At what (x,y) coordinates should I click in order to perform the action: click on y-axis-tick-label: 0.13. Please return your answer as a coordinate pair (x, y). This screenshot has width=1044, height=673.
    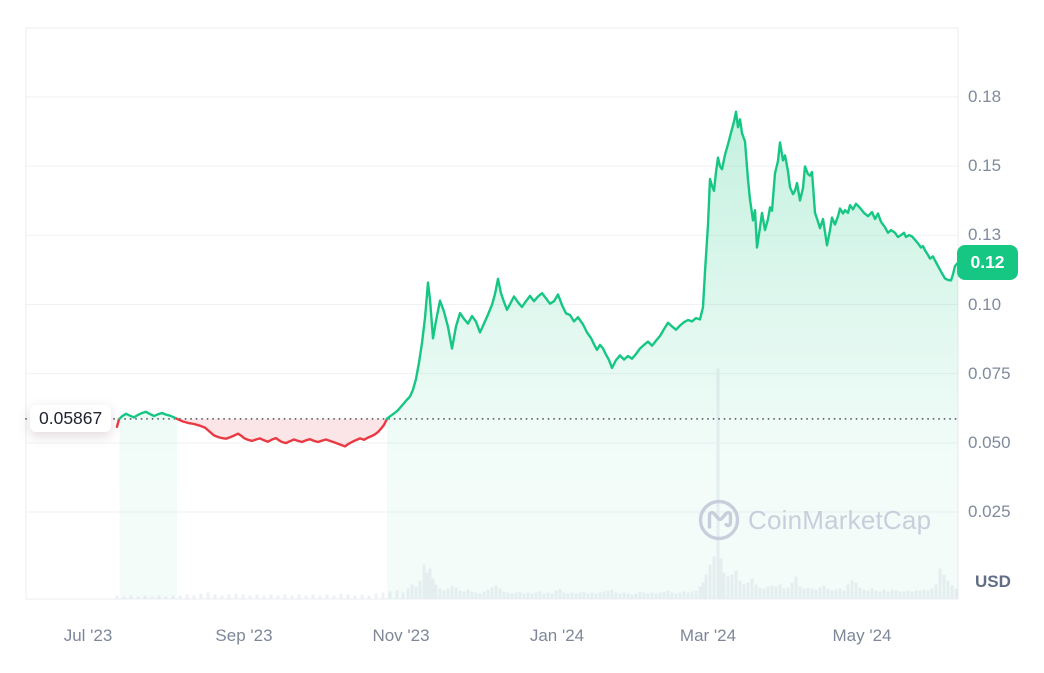
    Looking at the image, I should click on (985, 235).